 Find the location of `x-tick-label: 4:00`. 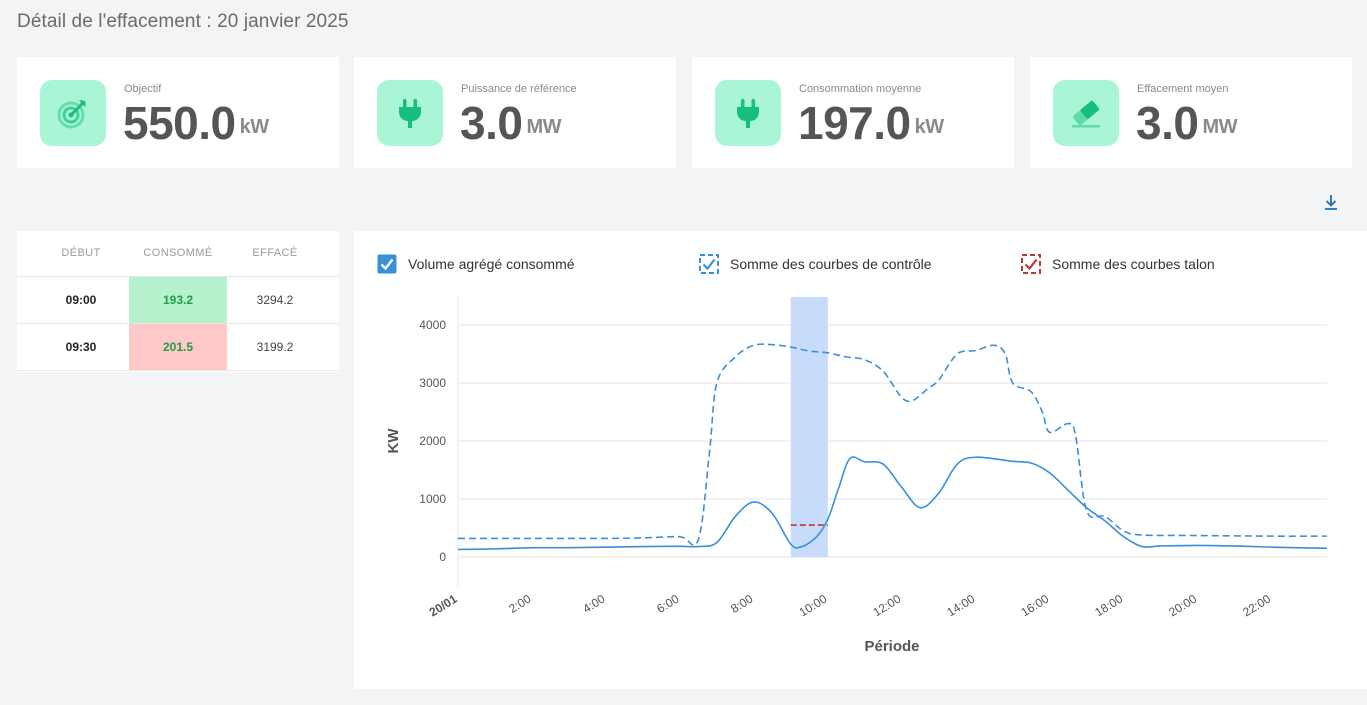

x-tick-label: 4:00 is located at coordinates (594, 604).